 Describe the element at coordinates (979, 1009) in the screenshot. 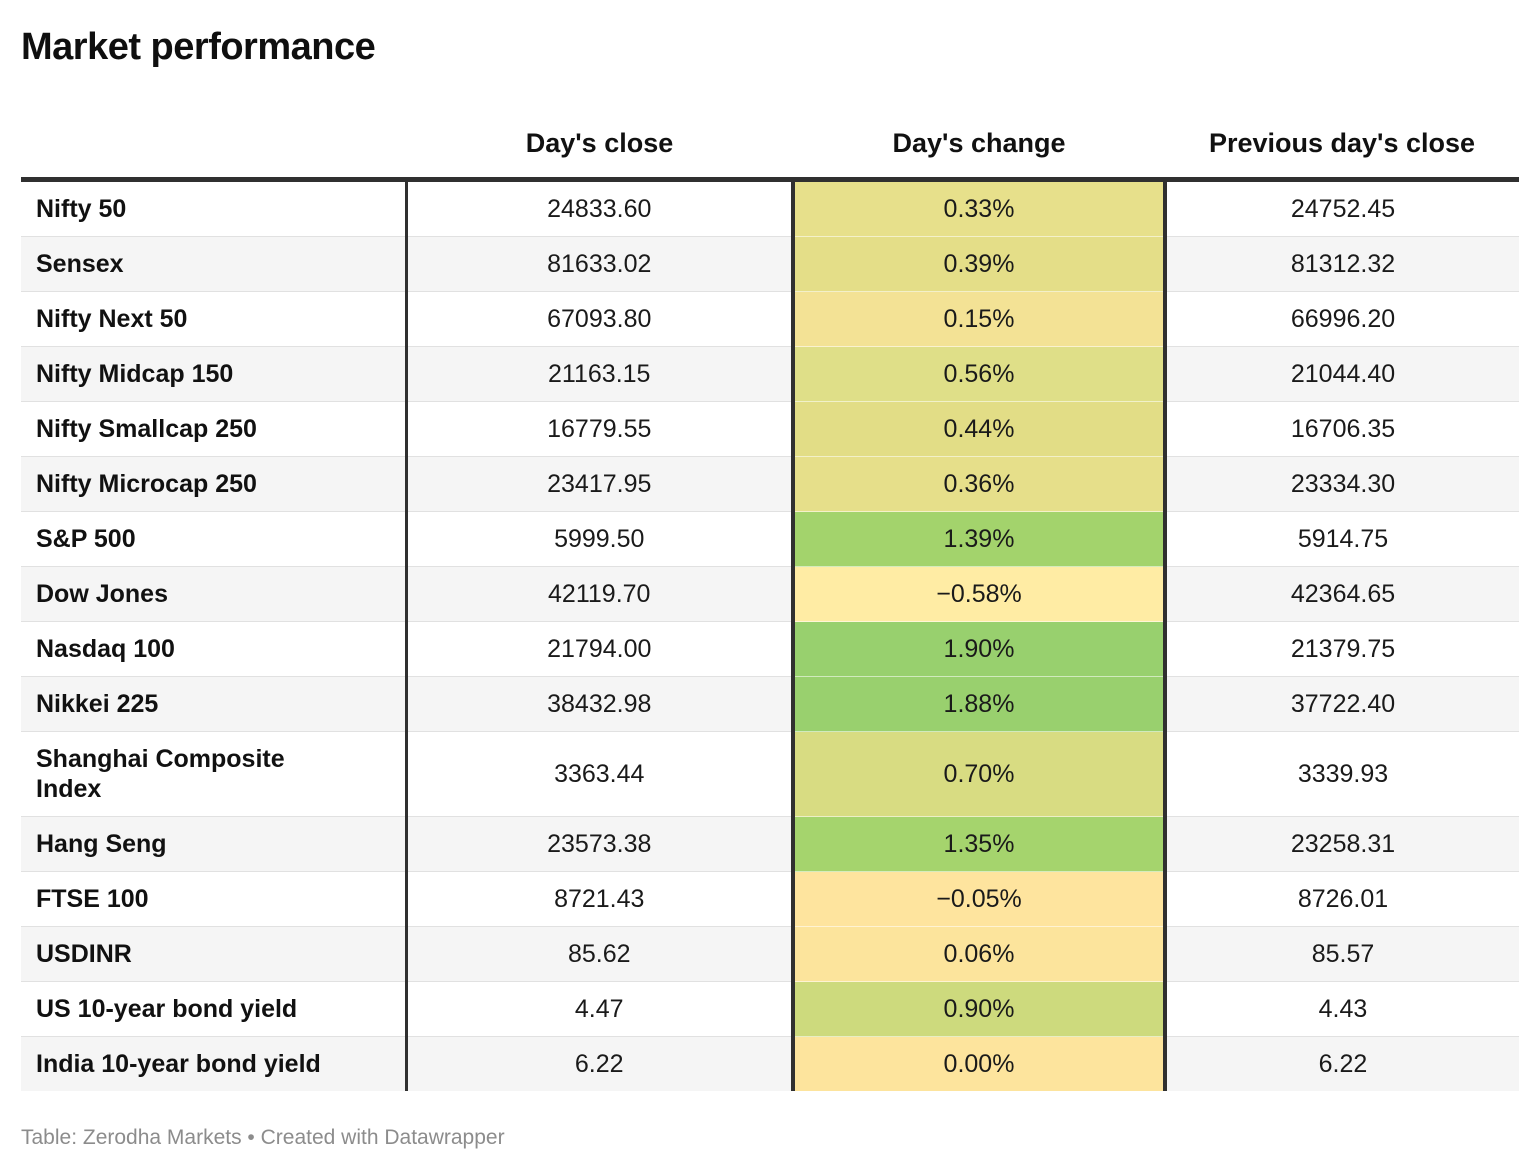

I see `days-change-cell: 0.90%` at that location.